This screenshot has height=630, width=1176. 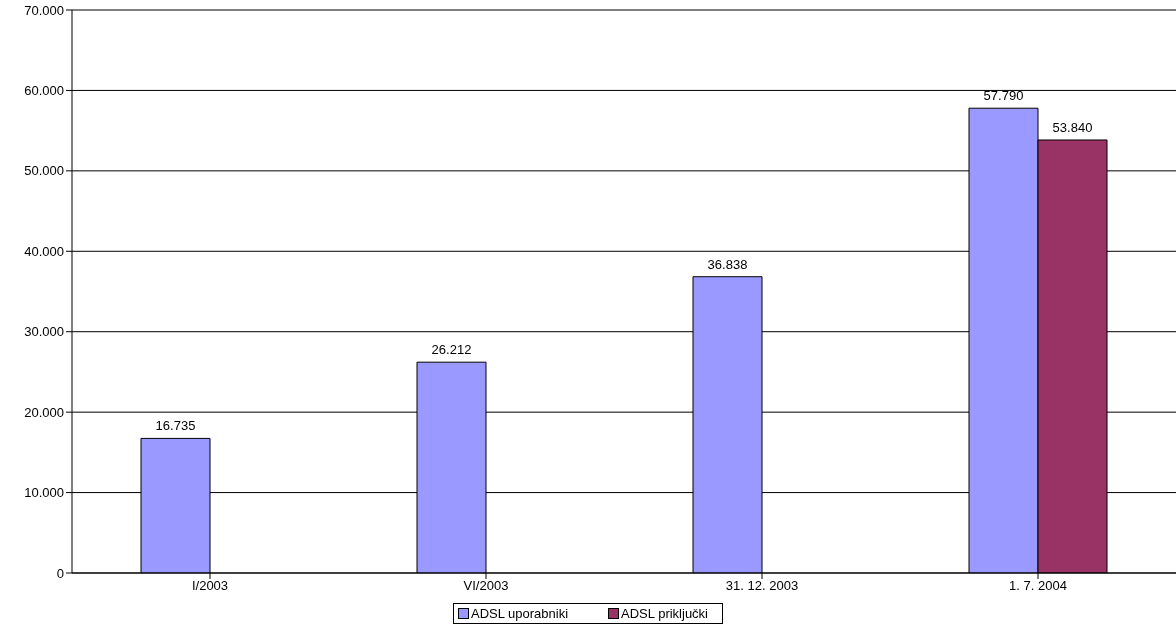 I want to click on data-label: 16.735, so click(x=175, y=426).